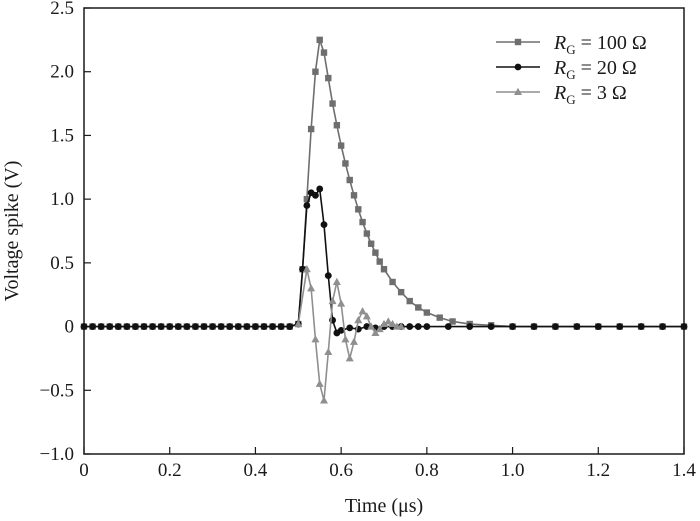  What do you see at coordinates (256, 470) in the screenshot?
I see `x-tick-label: 0.4` at bounding box center [256, 470].